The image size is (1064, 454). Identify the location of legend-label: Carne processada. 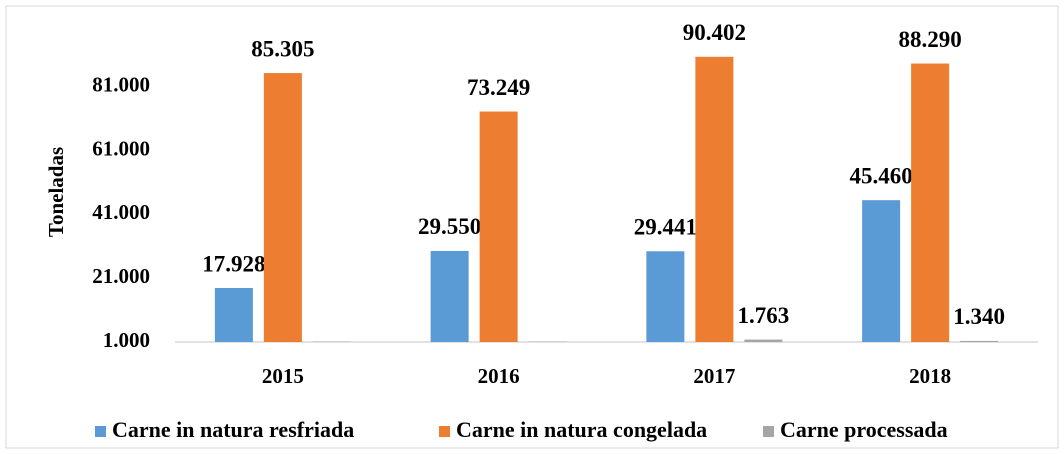
(864, 429).